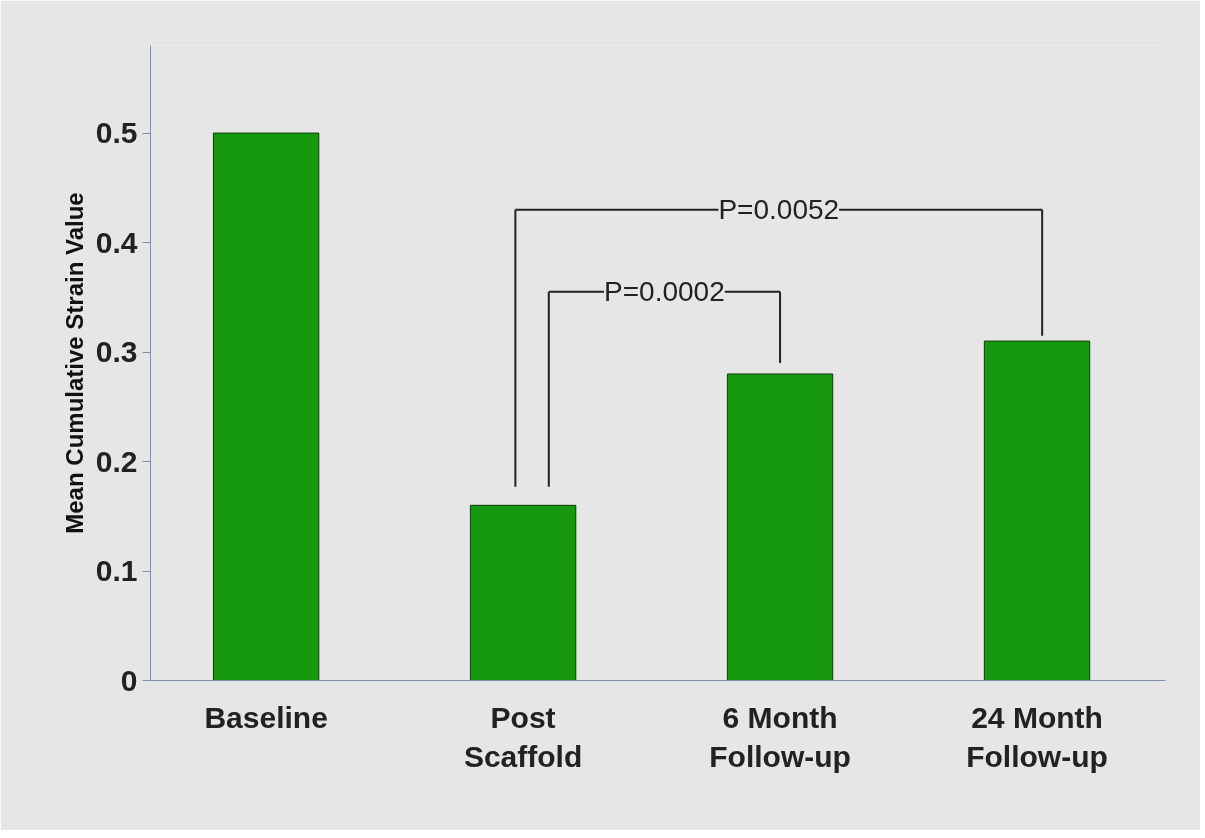  I want to click on y-tick-label: 0.4, so click(116, 242).